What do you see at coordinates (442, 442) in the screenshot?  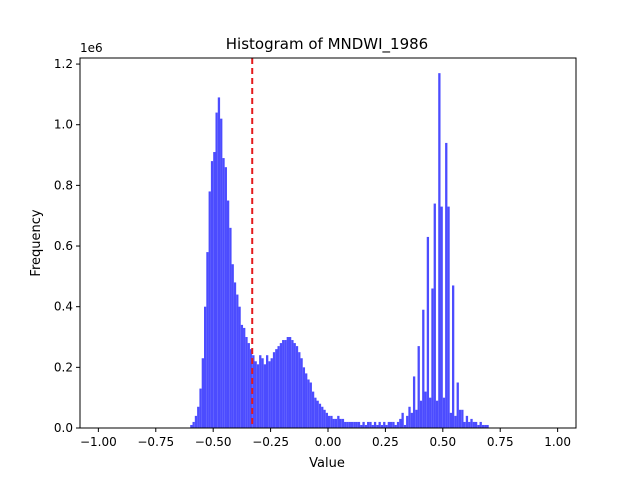 I see `x-tick-label: 0.50` at bounding box center [442, 442].